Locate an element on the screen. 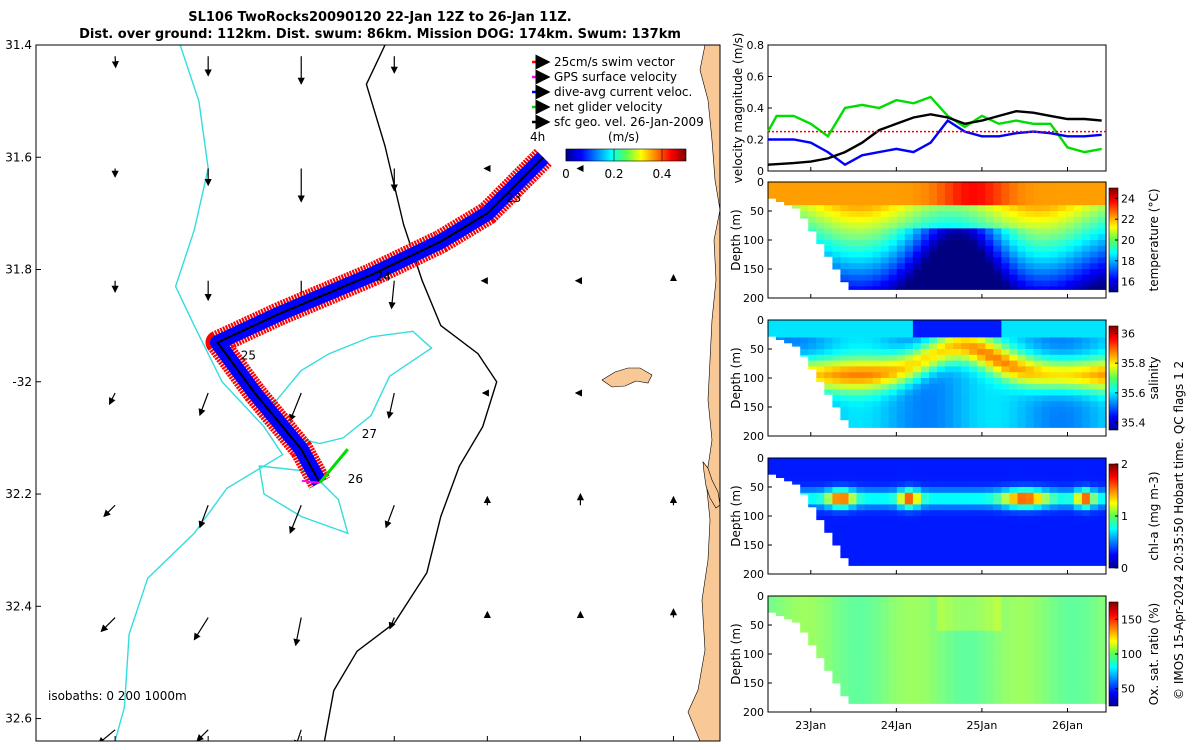 This screenshot has height=750, width=1200. colorbar-unit: (m/s) is located at coordinates (623, 137).